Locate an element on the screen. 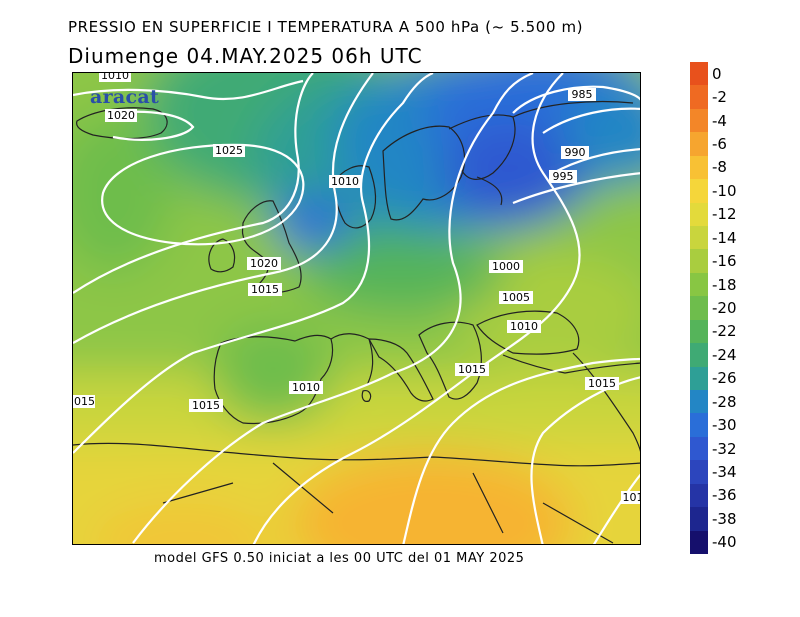 The image size is (800, 617). colorbar-label: -8 is located at coordinates (719, 167).